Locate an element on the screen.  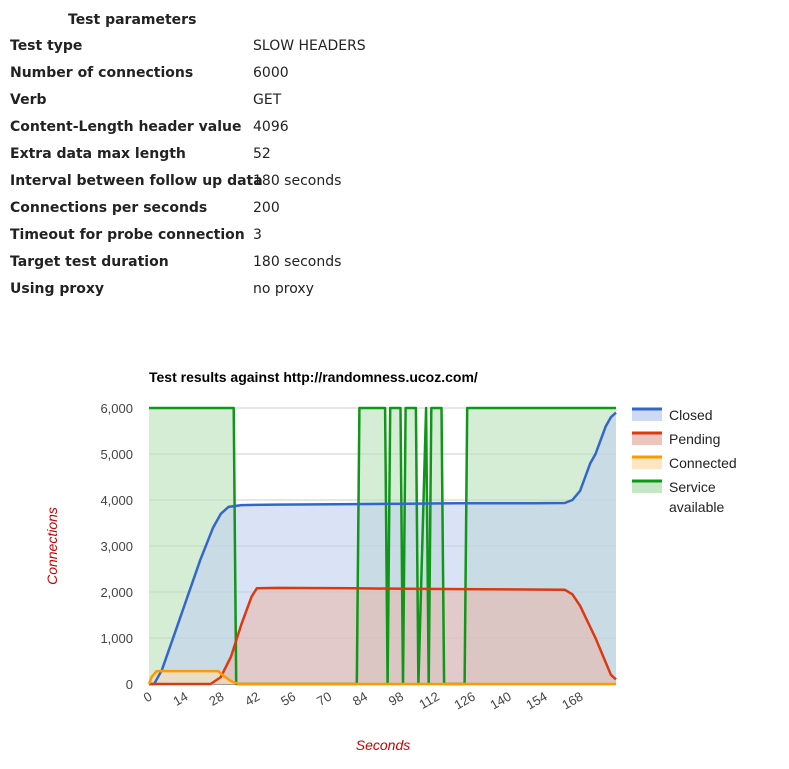
x-tick-label: 168 is located at coordinates (572, 701).